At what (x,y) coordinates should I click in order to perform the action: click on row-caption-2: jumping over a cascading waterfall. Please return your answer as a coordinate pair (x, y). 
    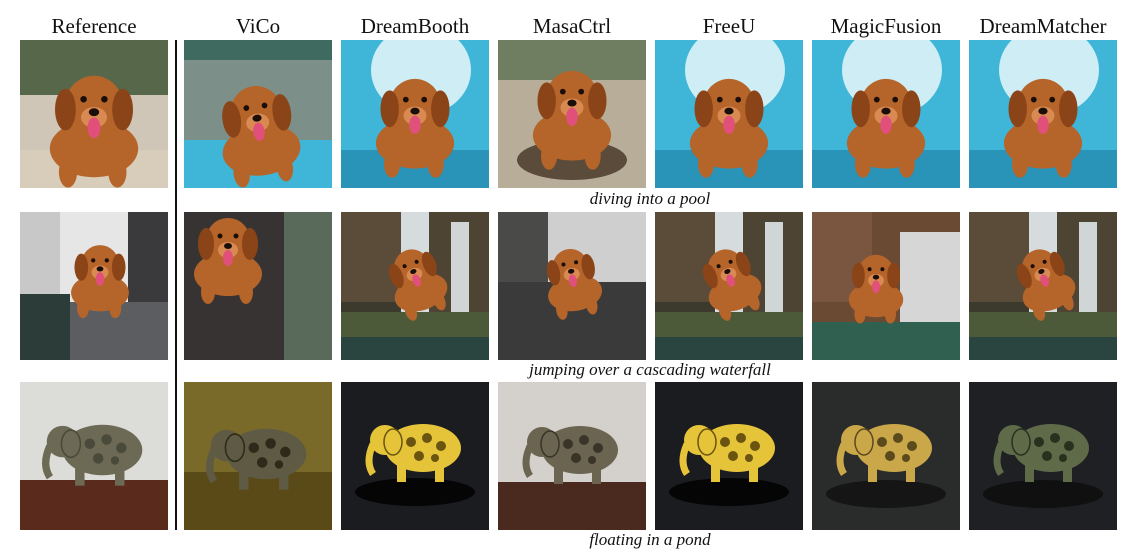
    Looking at the image, I should click on (650, 369).